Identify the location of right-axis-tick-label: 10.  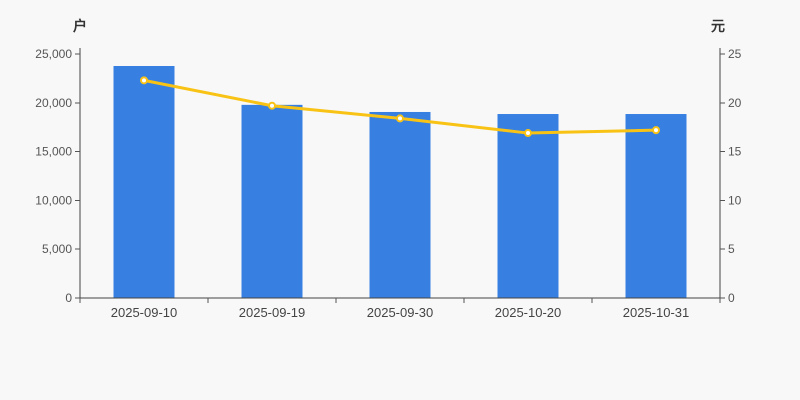
(735, 200).